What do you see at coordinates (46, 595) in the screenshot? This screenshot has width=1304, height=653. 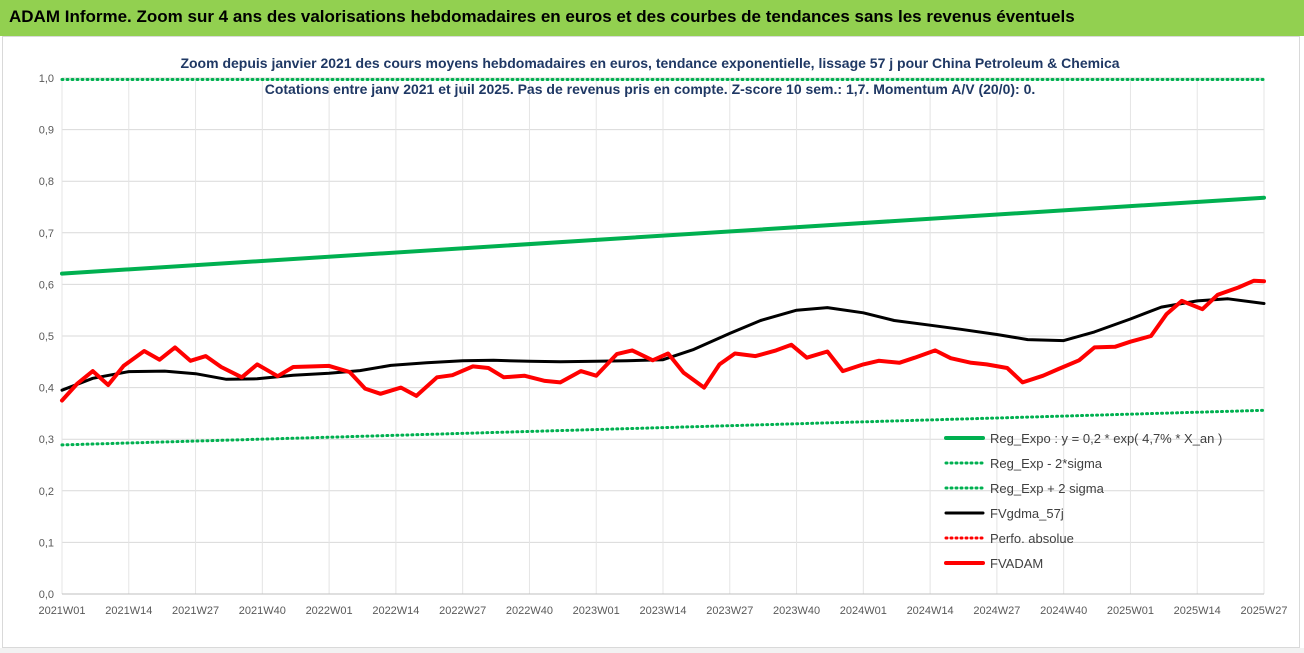 I see `y-tick-label: 0,0` at bounding box center [46, 595].